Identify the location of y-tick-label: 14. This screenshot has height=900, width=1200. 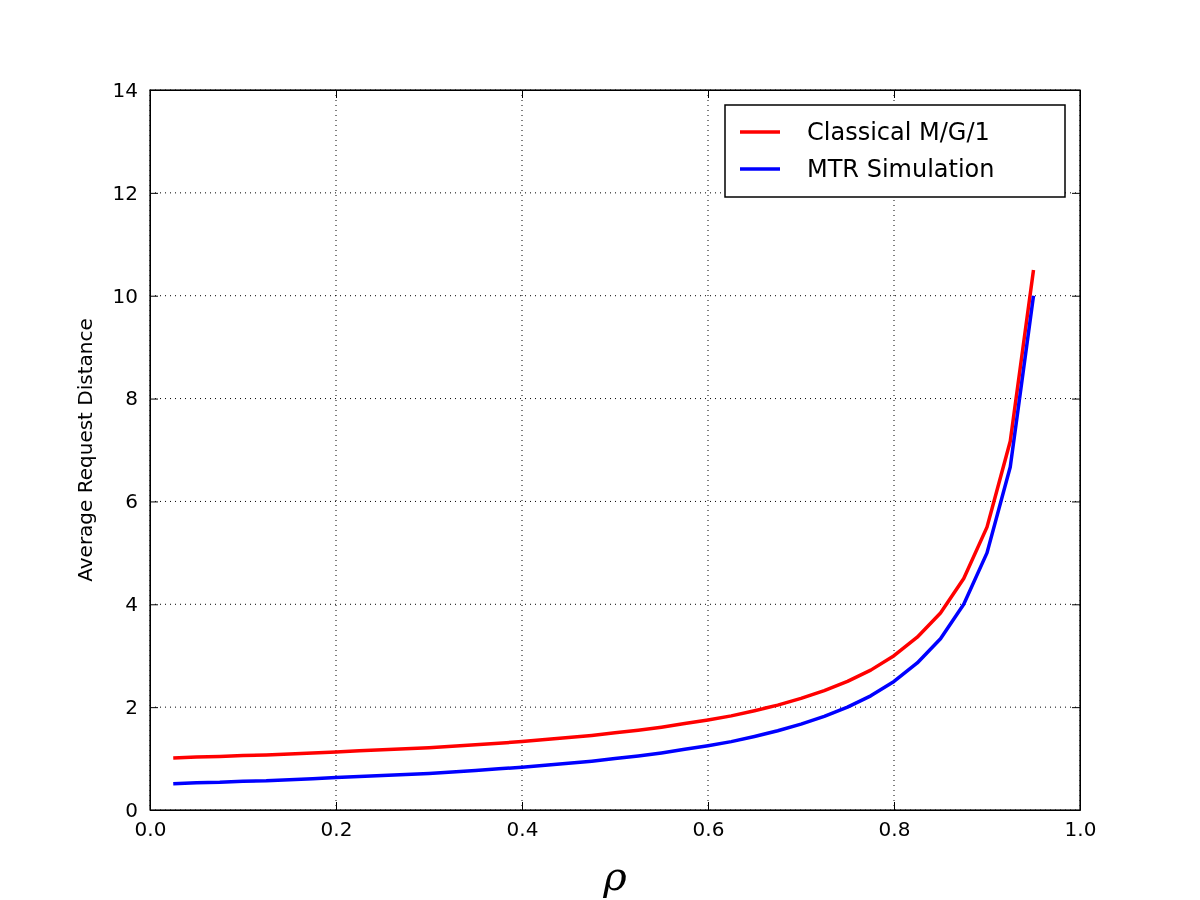
(125, 89).